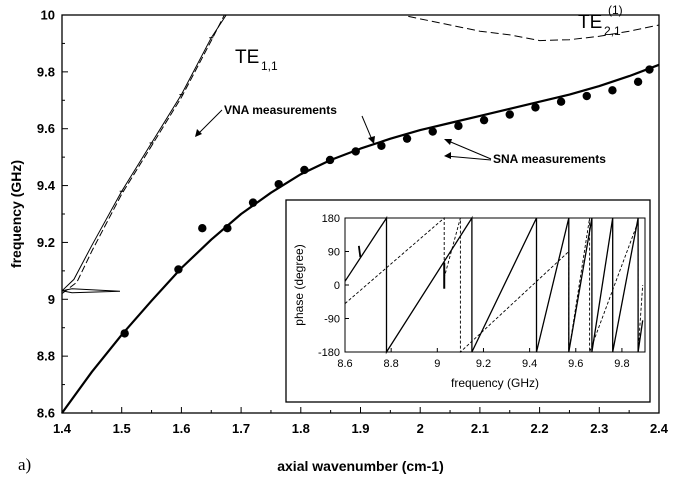 The height and width of the screenshot is (481, 682). I want to click on x-tick-label-2: 1.6, so click(181, 428).